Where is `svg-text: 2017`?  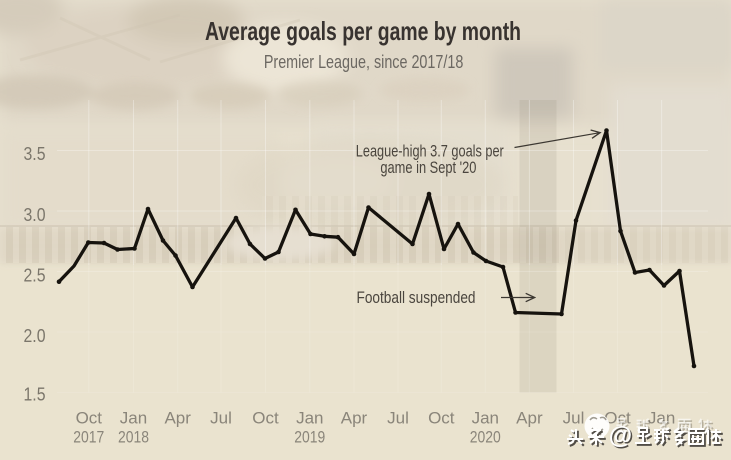 svg-text: 2017 is located at coordinates (88, 436).